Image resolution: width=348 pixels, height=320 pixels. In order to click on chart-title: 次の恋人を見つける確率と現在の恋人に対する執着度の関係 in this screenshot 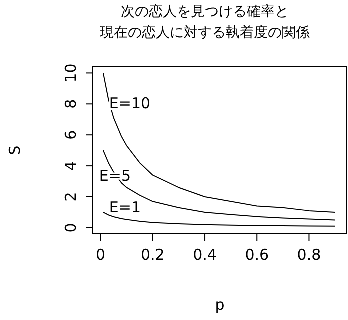, I will do `click(205, 22)`.